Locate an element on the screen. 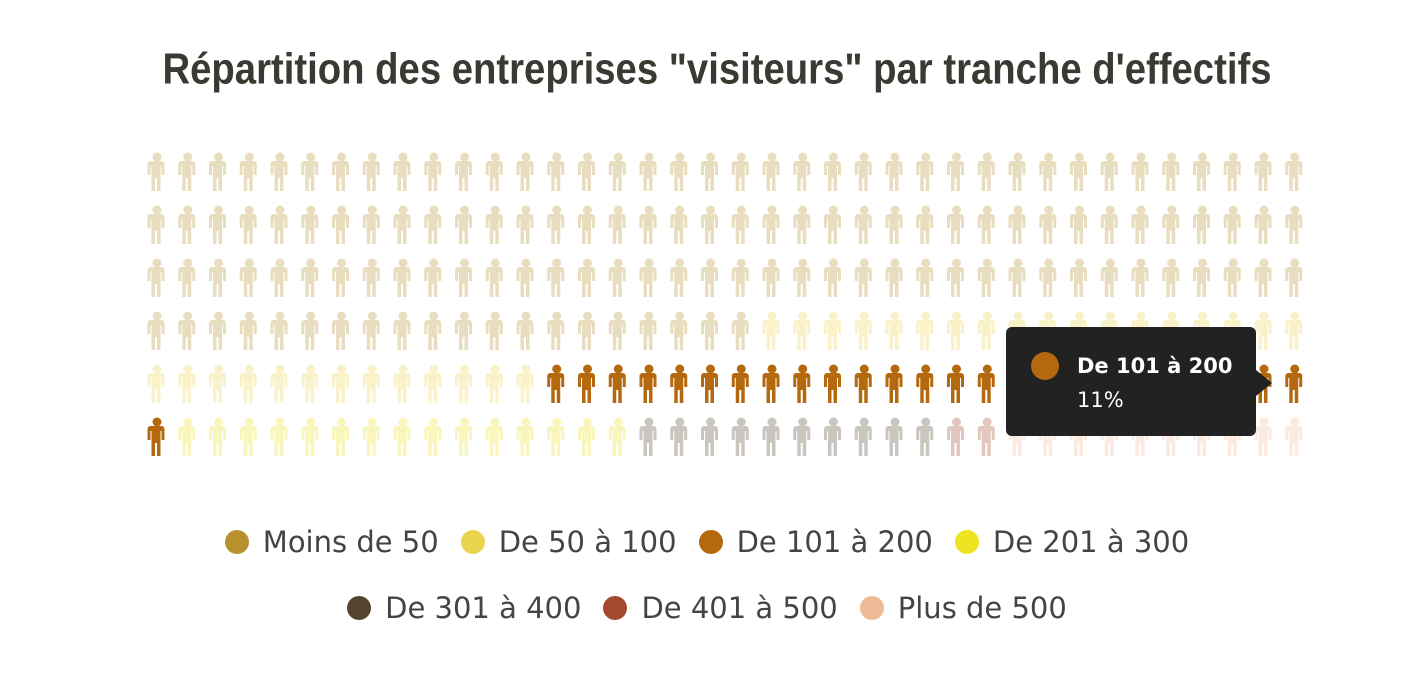 Image resolution: width=1414 pixels, height=696 pixels. legend-item: Moins de 50 is located at coordinates (331, 542).